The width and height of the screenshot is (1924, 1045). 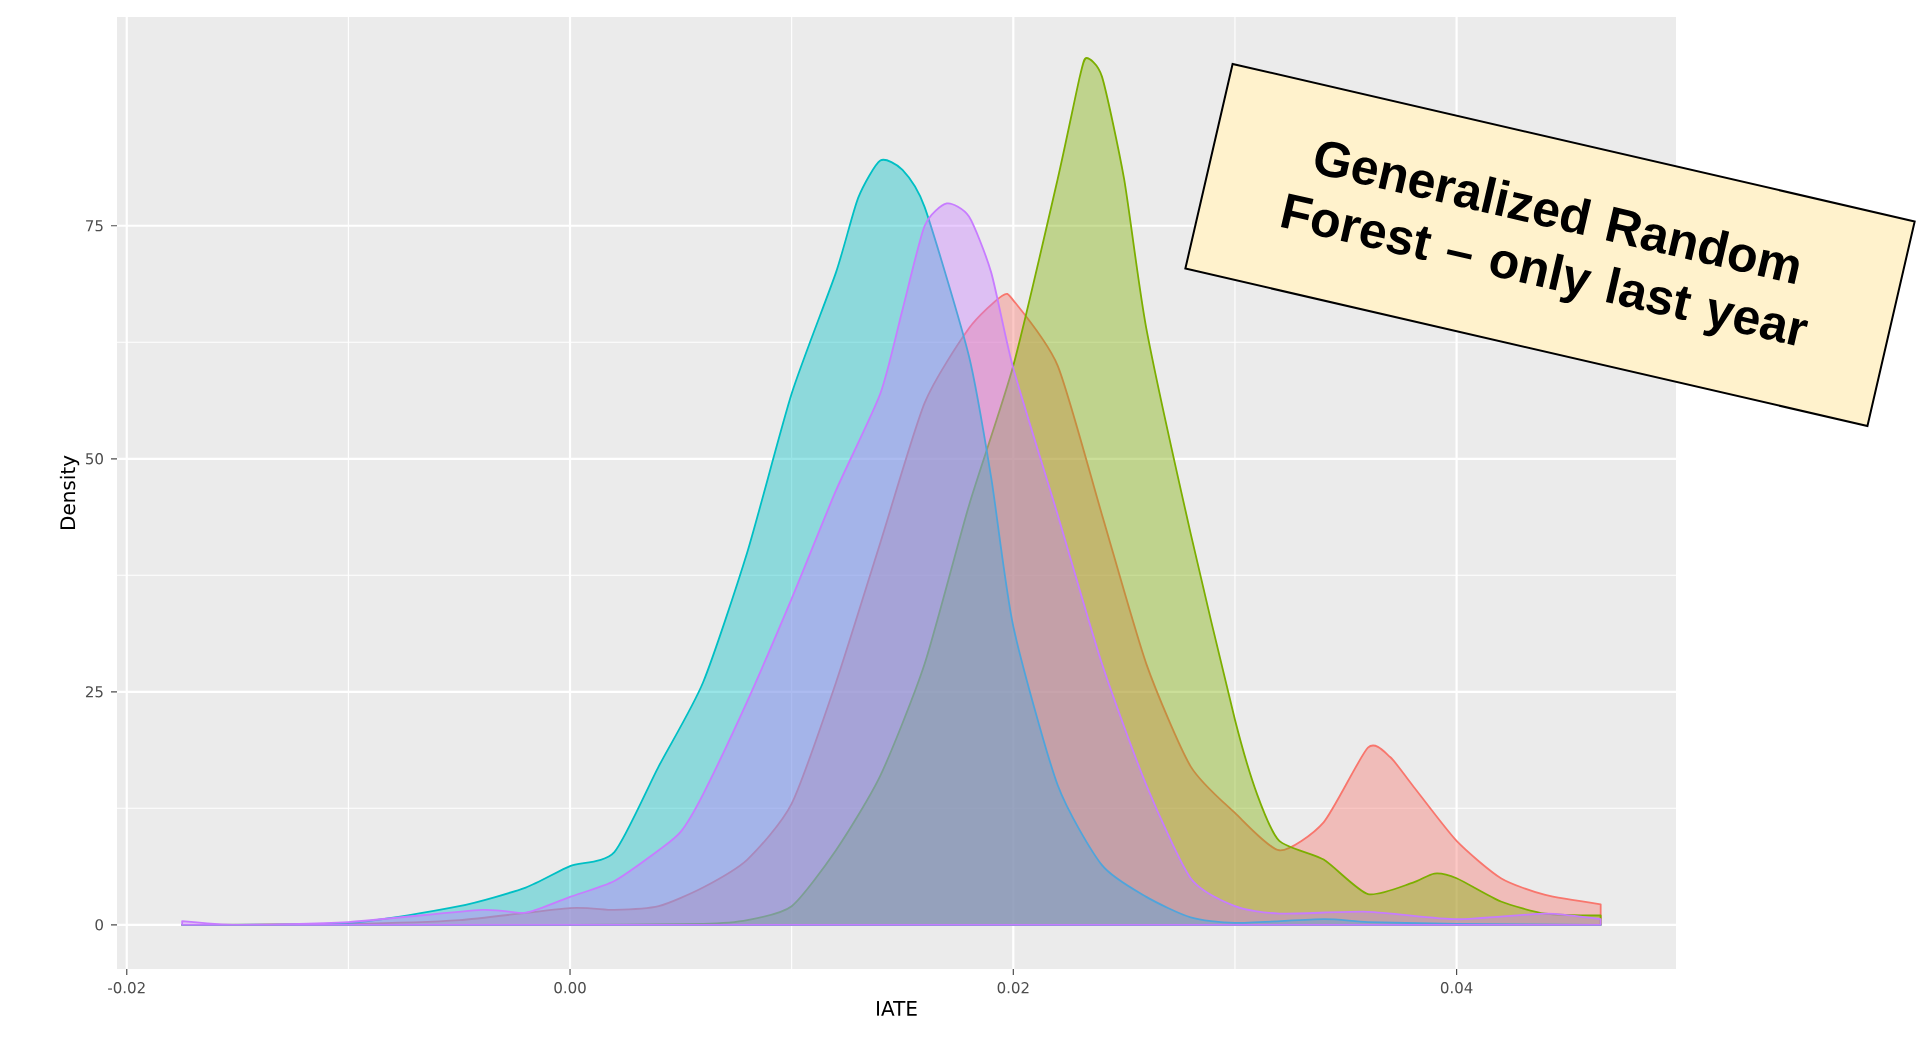 I want to click on x-tick-label: 0.04, so click(x=1456, y=988).